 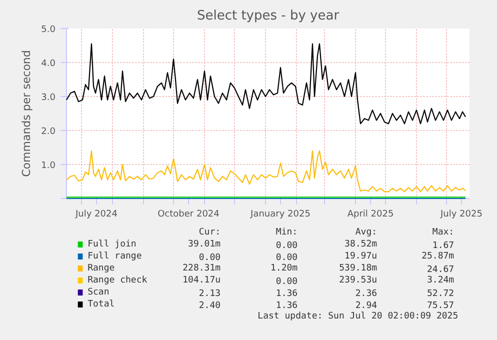 I want to click on text: 239.53u, so click(x=358, y=281).